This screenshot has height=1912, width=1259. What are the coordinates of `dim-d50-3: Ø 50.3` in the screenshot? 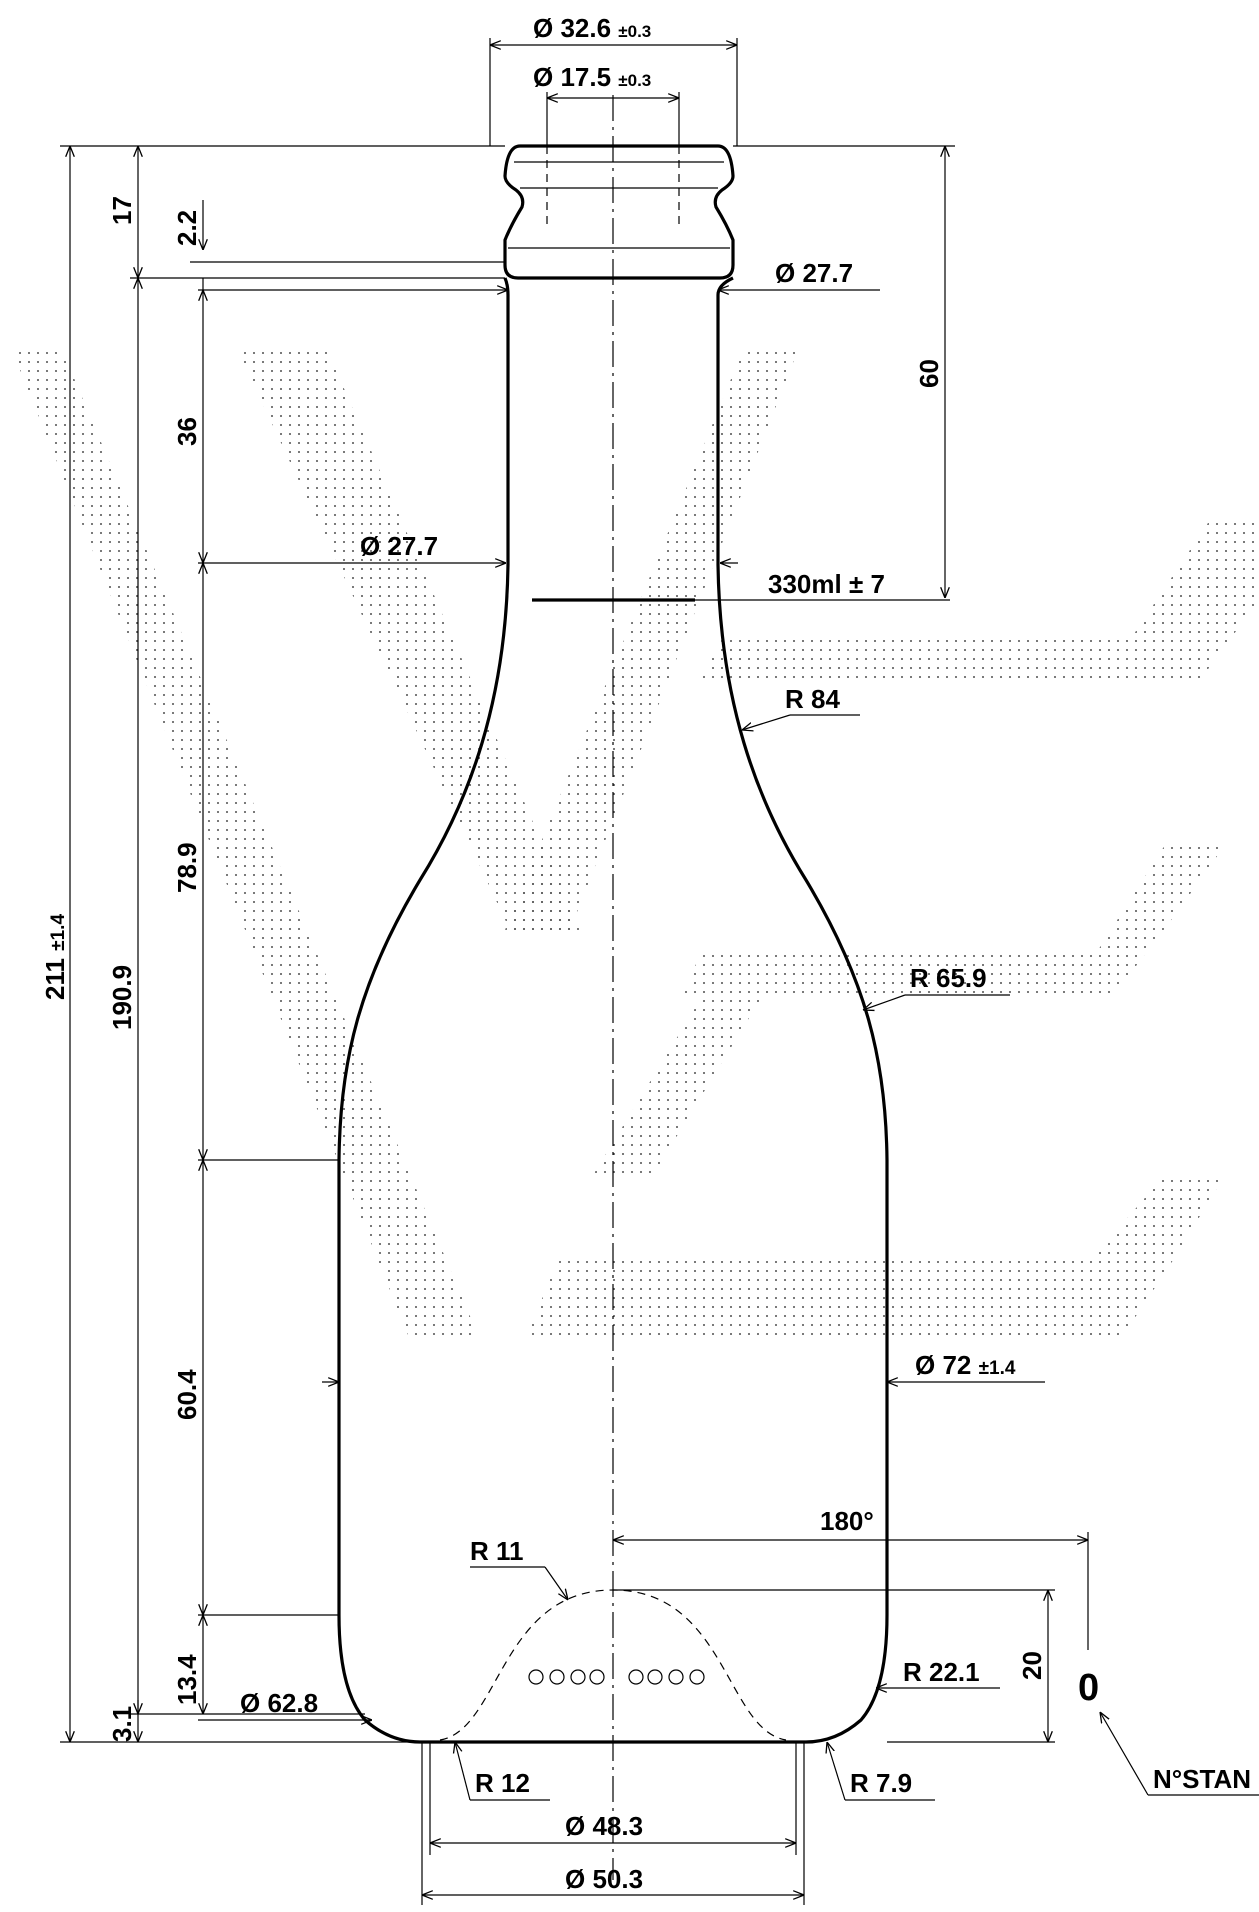 It's located at (613, 1823).